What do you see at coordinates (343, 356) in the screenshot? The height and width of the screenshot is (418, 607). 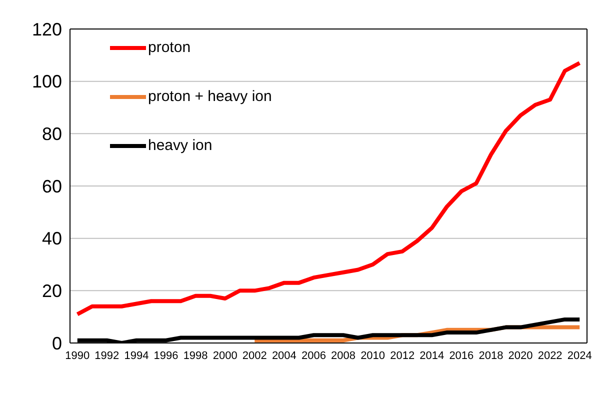 I see `x-tick-label: 2008` at bounding box center [343, 356].